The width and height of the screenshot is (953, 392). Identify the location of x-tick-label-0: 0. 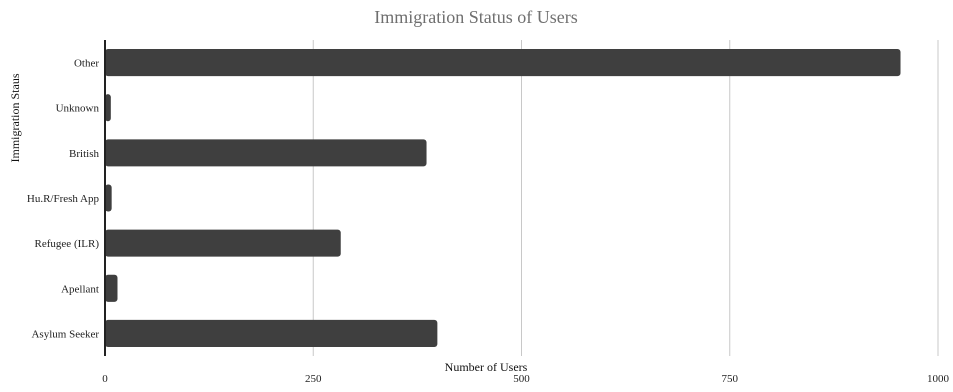
(105, 379).